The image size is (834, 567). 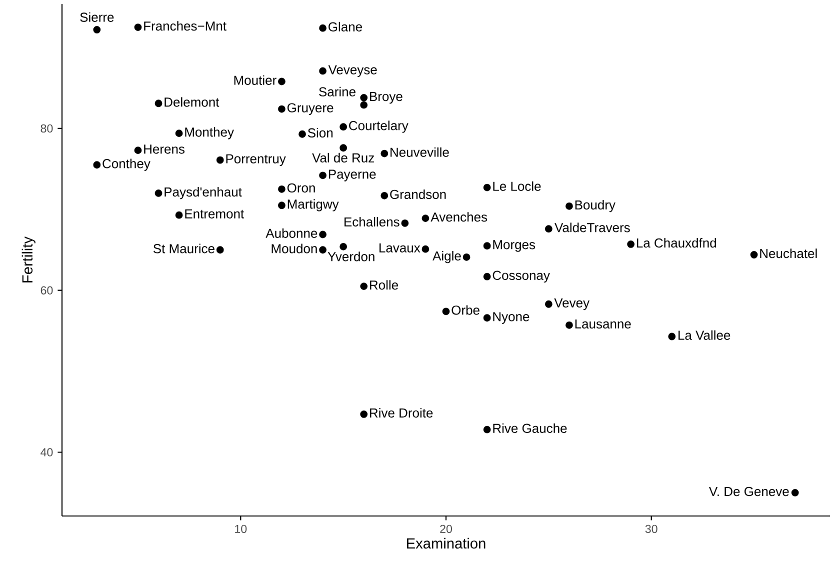 I want to click on annotation: Val de Ruz, so click(x=343, y=157).